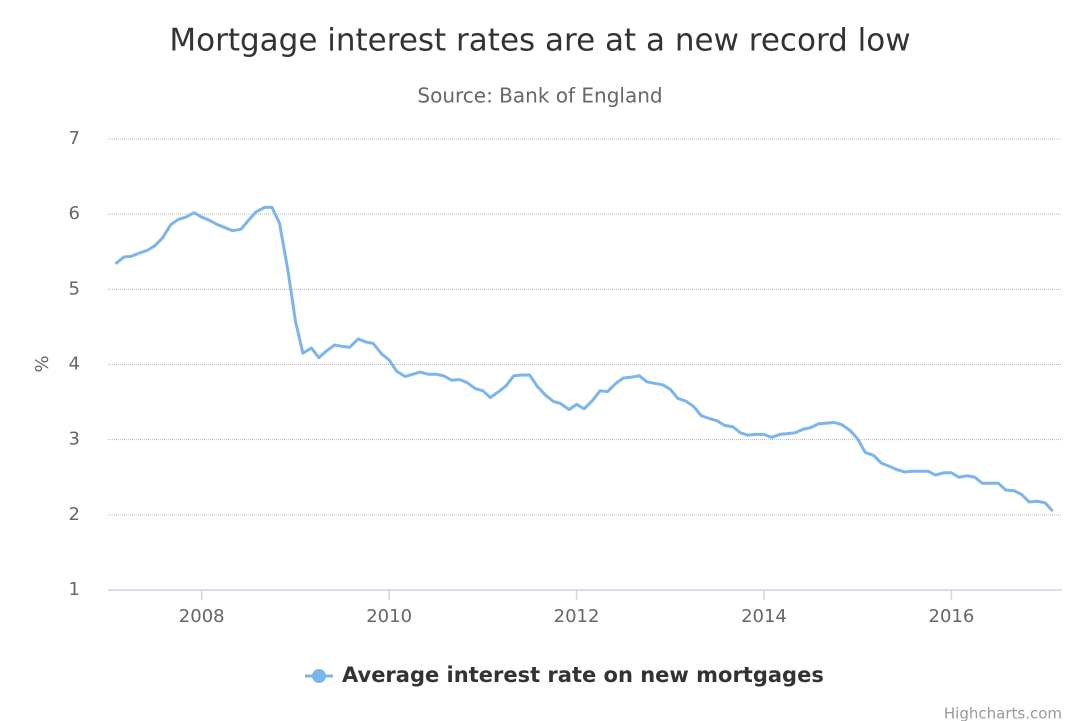 The width and height of the screenshot is (1082, 721). Describe the element at coordinates (583, 675) in the screenshot. I see `legend-label: Average interest rate on new mortgages` at that location.